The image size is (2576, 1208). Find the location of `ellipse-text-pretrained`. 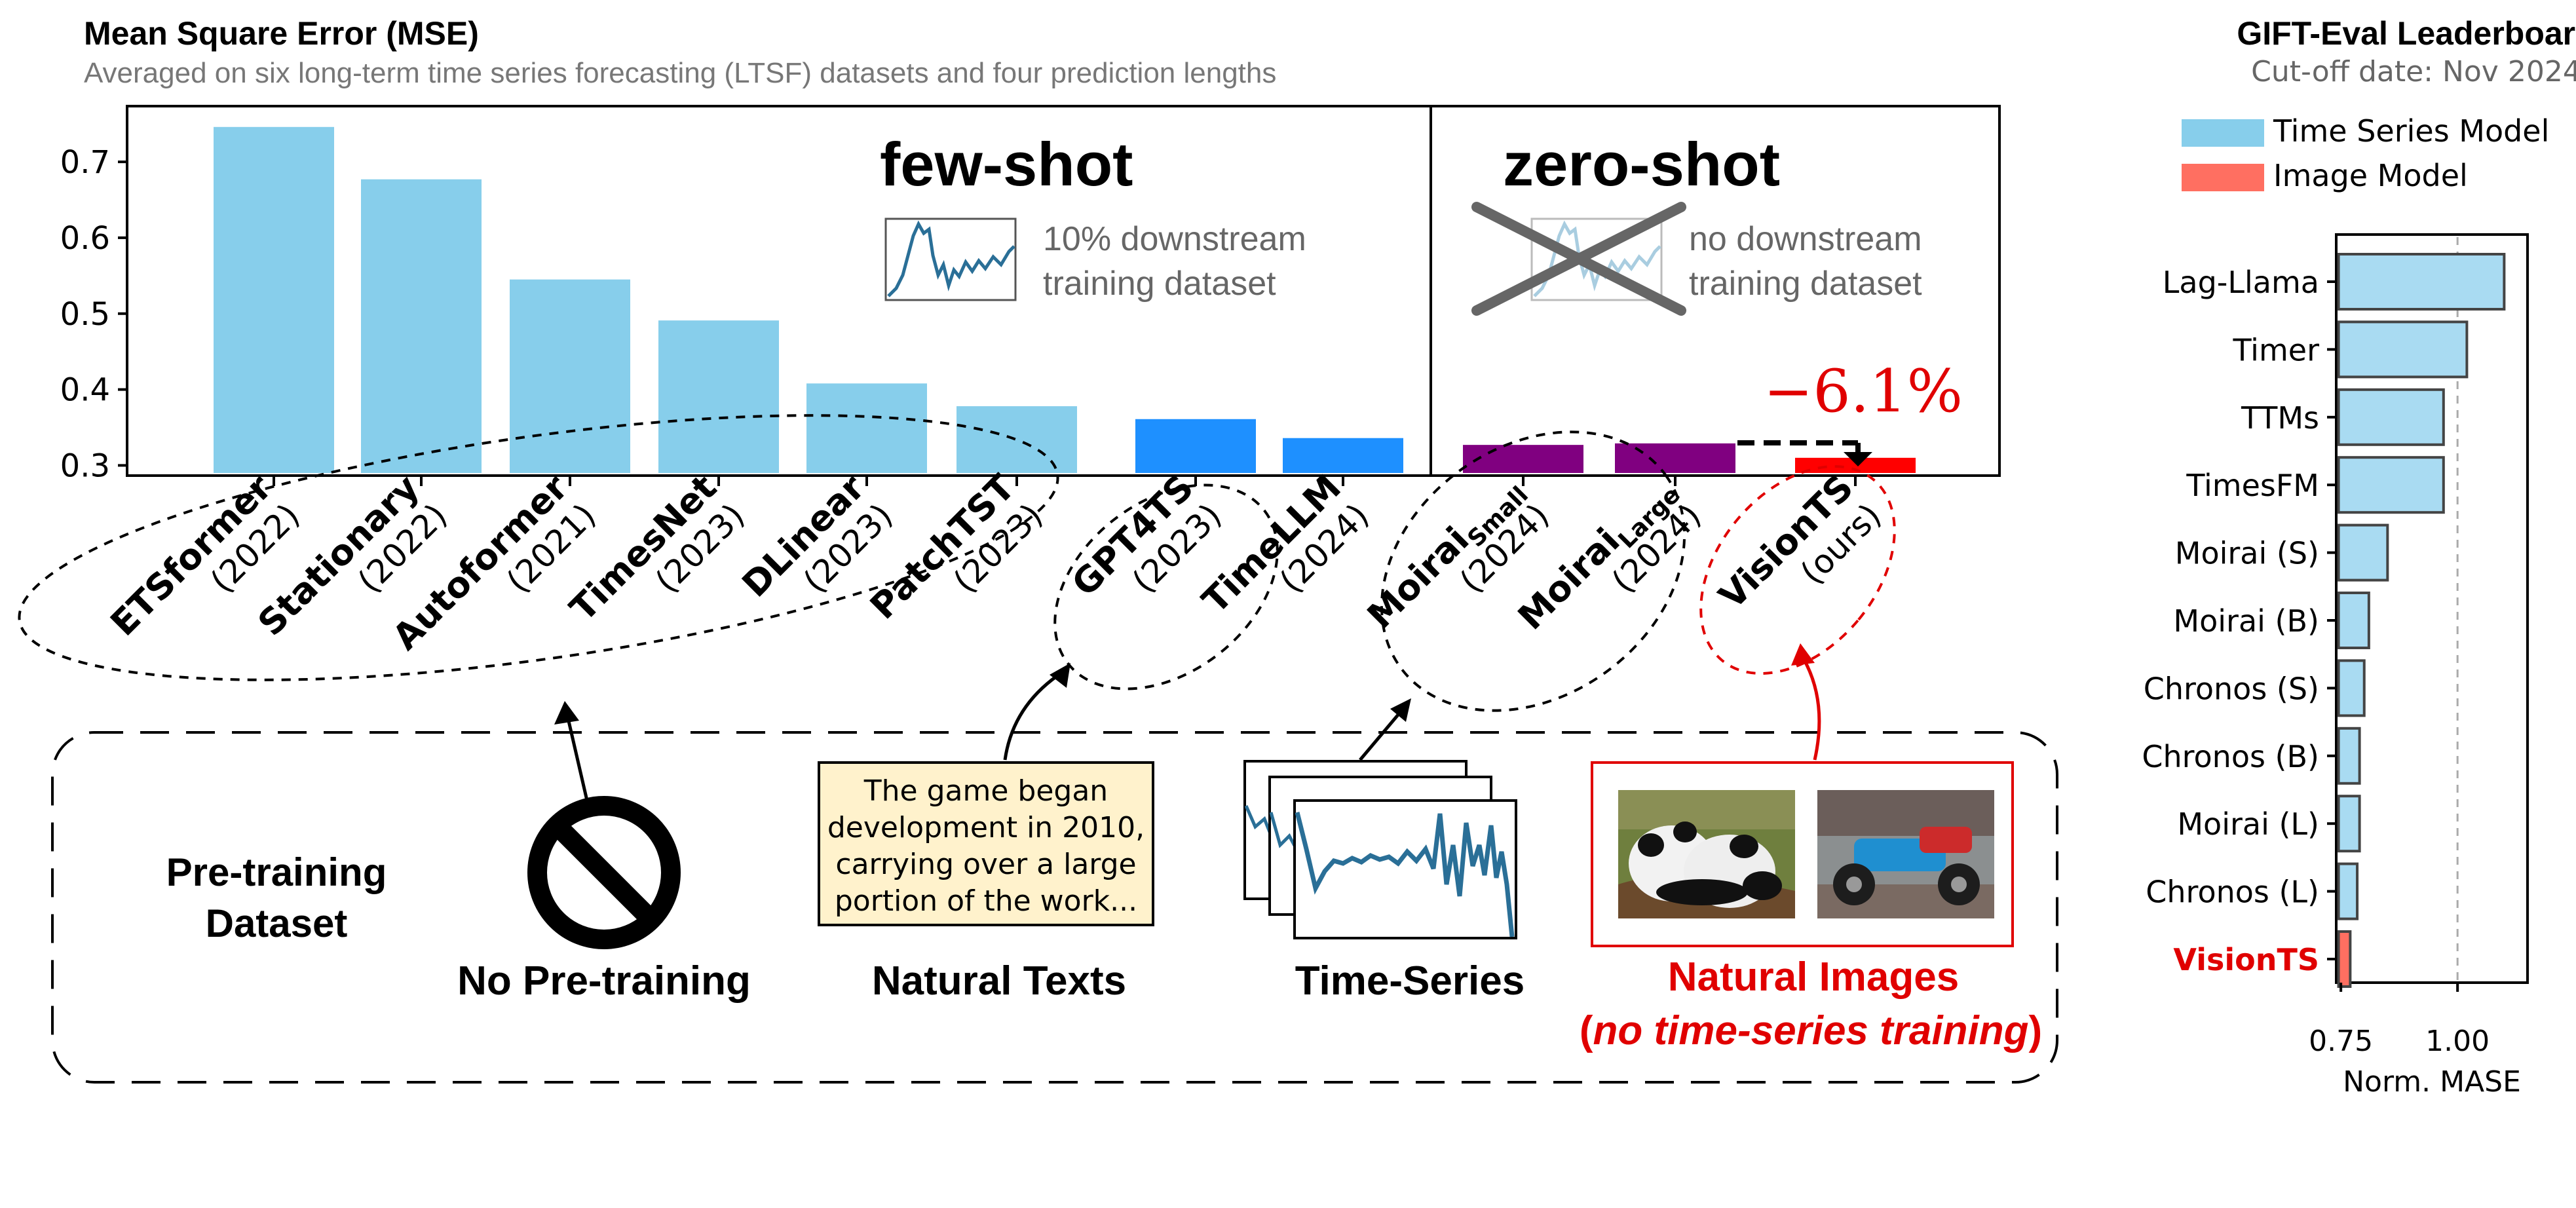

ellipse-text-pretrained is located at coordinates (1166, 586).